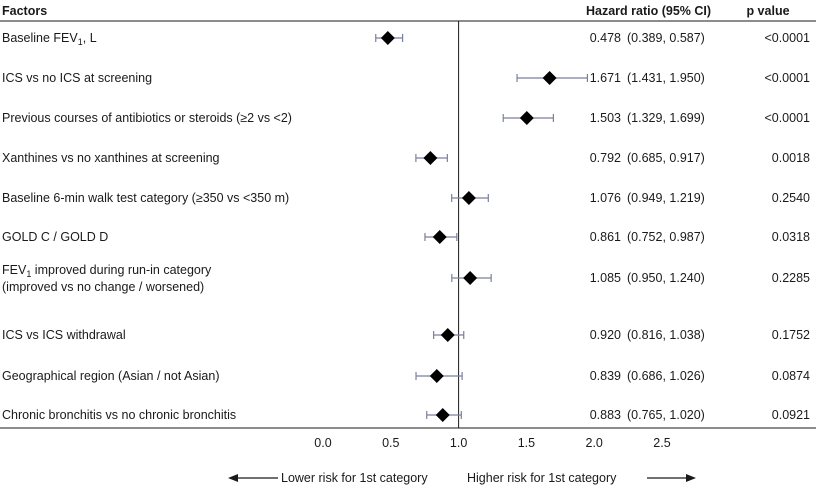 The image size is (816, 486). I want to click on hr-value: 1.671, so click(605, 78).